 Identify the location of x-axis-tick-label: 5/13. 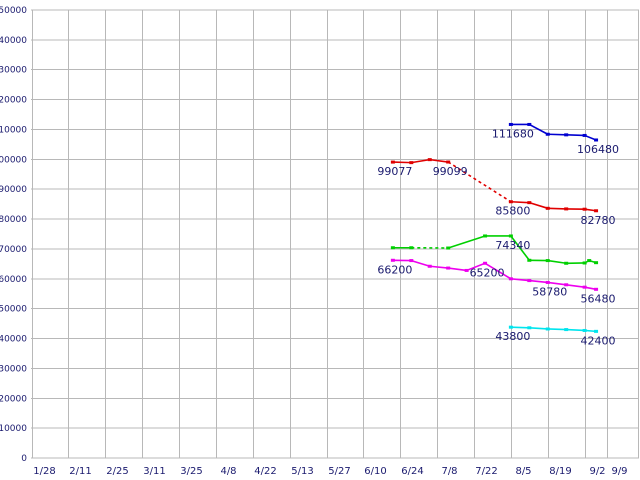
(302, 471).